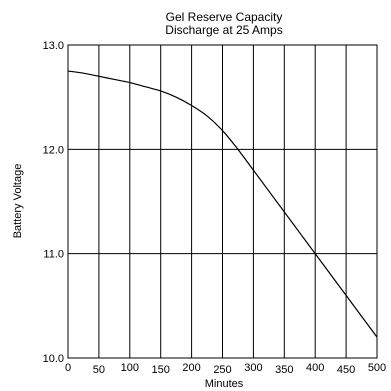 Image resolution: width=391 pixels, height=391 pixels. What do you see at coordinates (68, 368) in the screenshot?
I see `x-tick-label: 0` at bounding box center [68, 368].